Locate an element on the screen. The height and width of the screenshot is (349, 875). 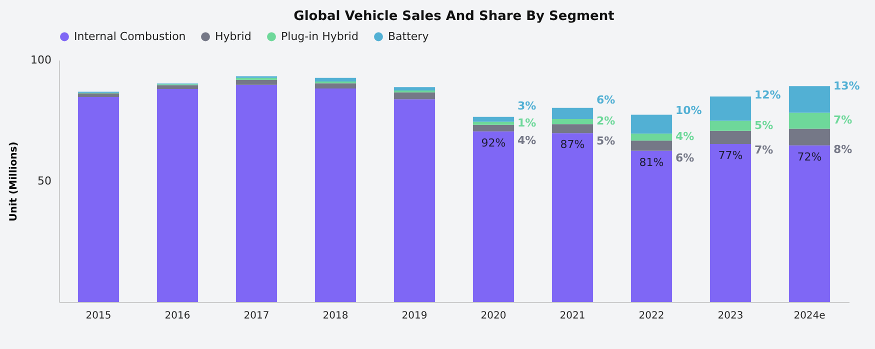
annotation: 72% is located at coordinates (809, 157).